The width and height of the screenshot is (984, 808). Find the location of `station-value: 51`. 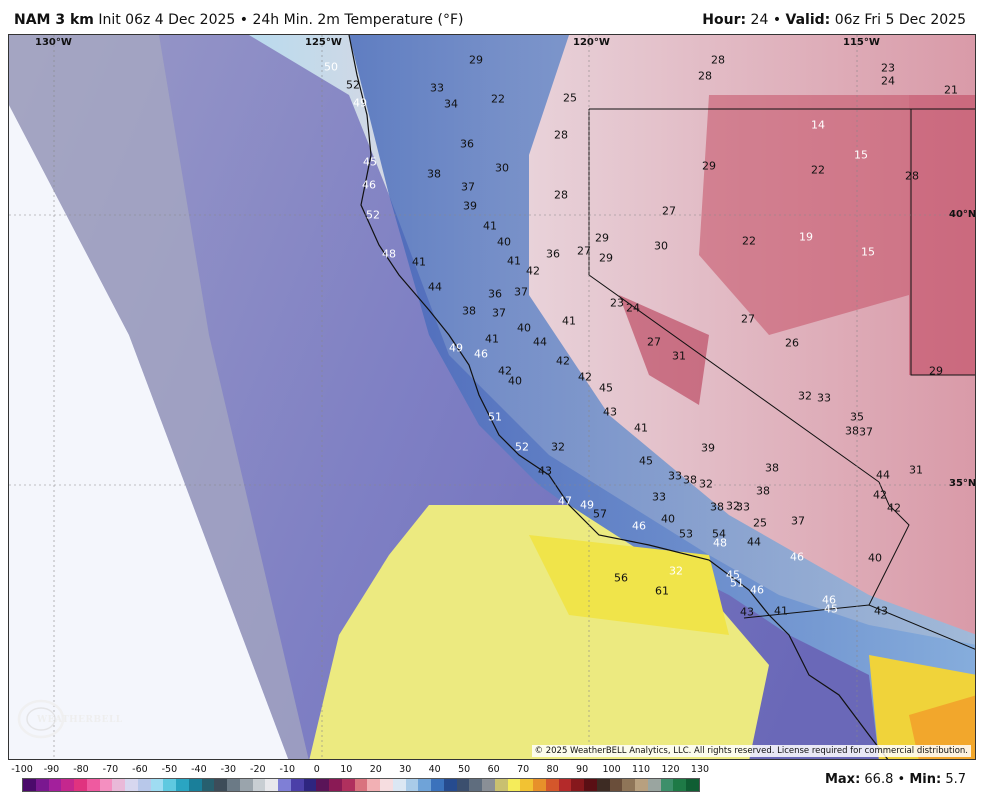

station-value: 51 is located at coordinates (737, 583).